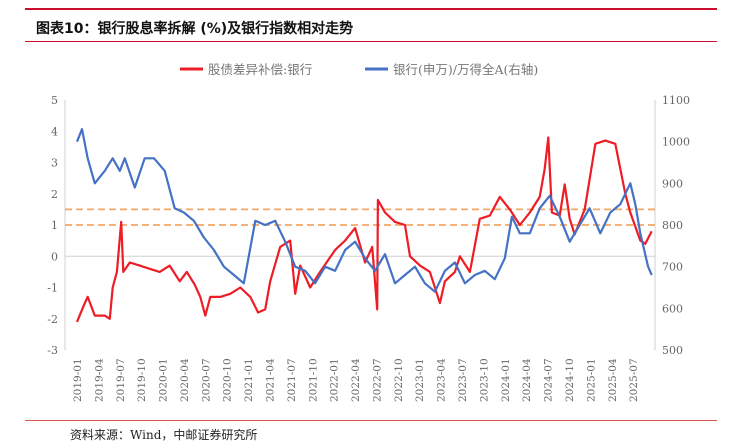 This screenshot has height=443, width=730. I want to click on right-tick-label: 1100, so click(676, 100).